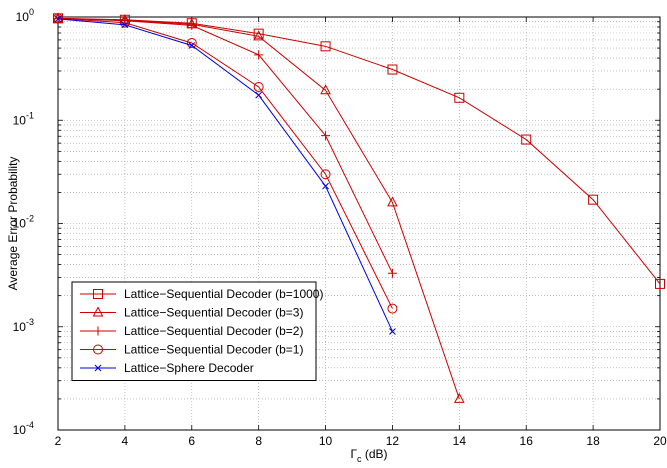 The image size is (667, 468). I want to click on x-tick-labels: 2 4 6 8 10 12 14 16 18 20, so click(361, 441).